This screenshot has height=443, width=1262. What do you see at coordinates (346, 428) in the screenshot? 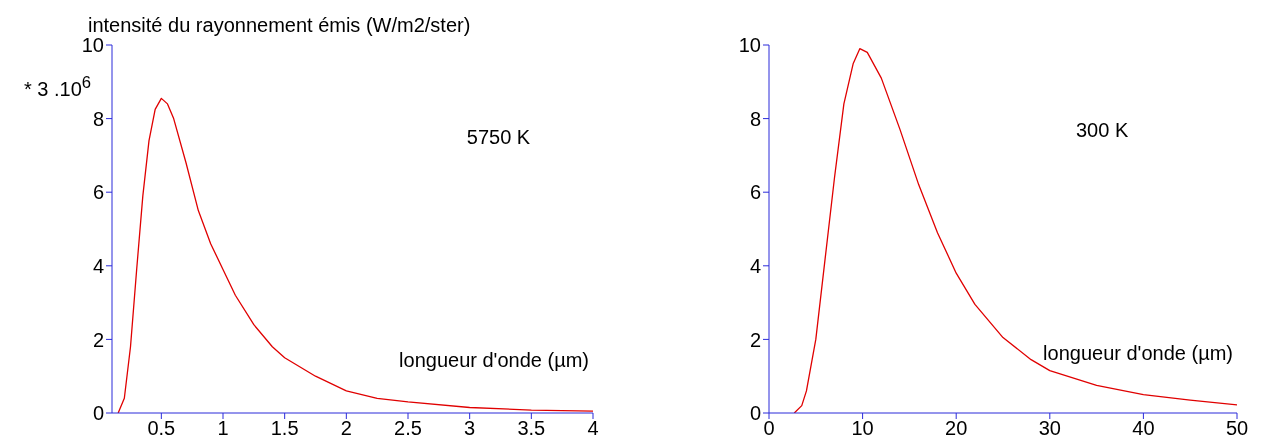
I see `x-tick-label: 2` at bounding box center [346, 428].